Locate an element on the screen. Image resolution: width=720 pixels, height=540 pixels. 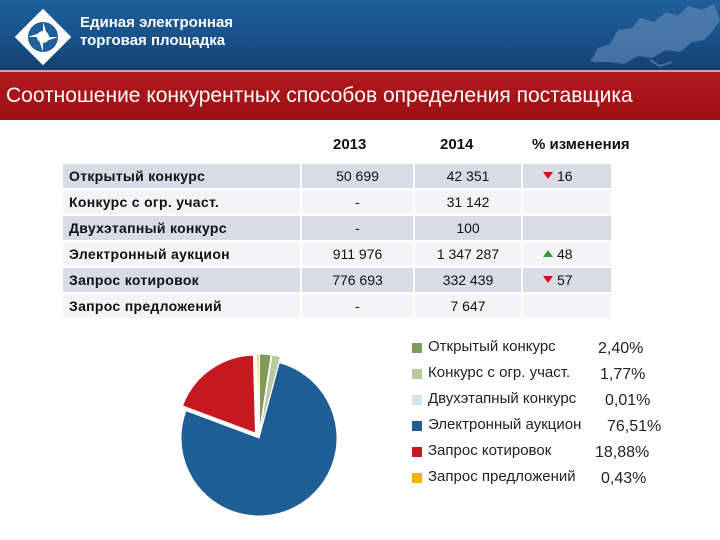
row-label: Запрос предложений is located at coordinates (181, 306).